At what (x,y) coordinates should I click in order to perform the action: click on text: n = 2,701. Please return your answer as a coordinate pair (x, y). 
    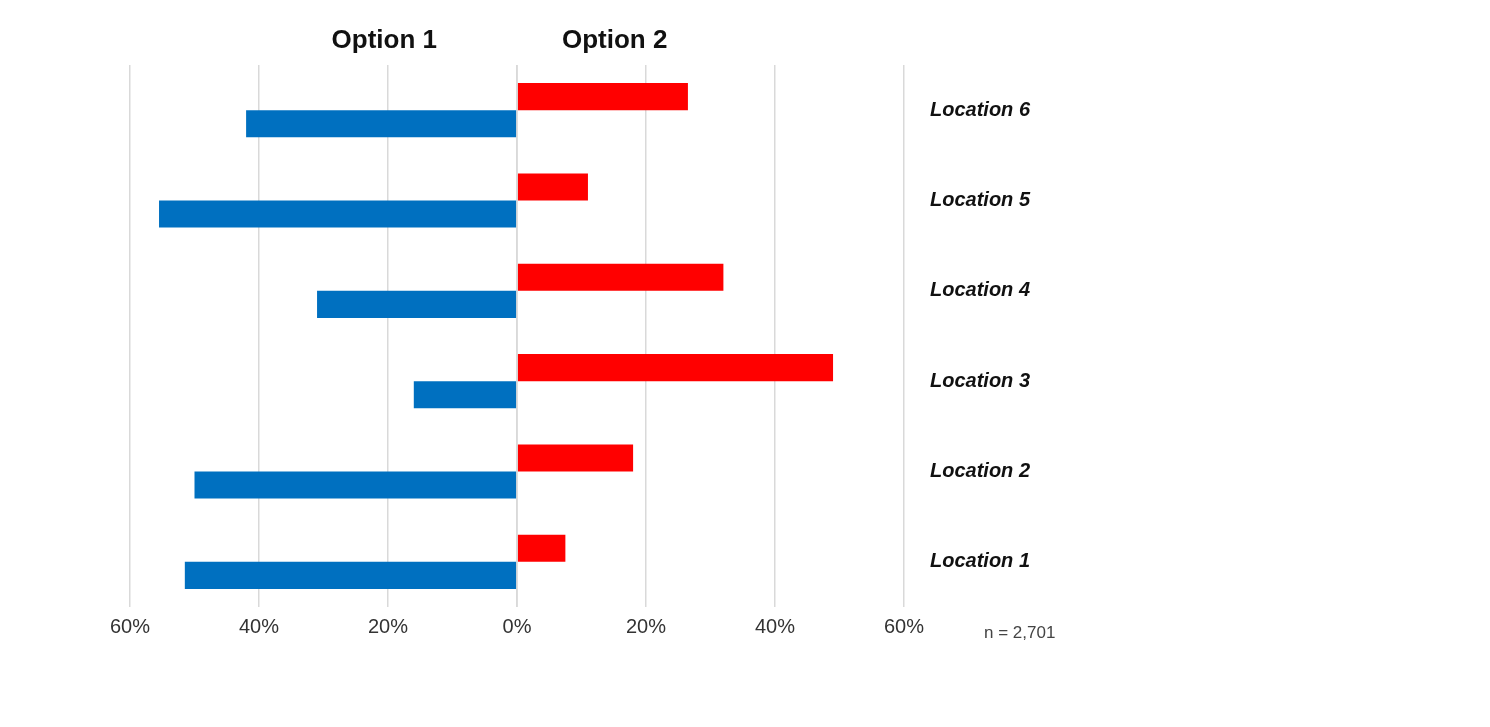
    Looking at the image, I should click on (1020, 632).